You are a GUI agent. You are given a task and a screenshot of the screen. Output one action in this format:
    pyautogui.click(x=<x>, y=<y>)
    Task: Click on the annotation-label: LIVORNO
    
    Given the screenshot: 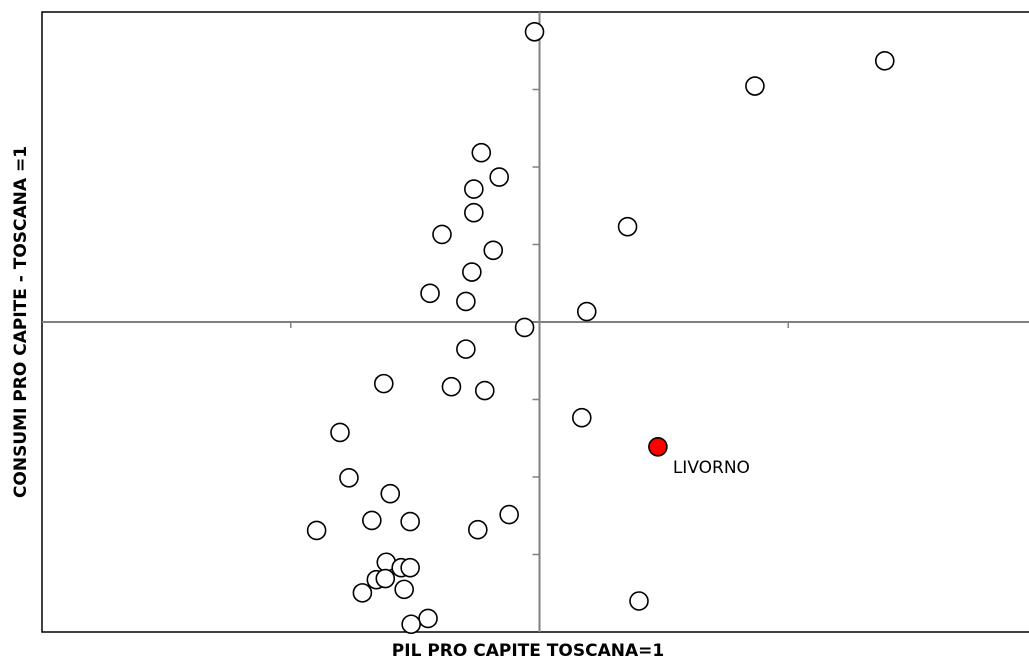 What is the action you would take?
    pyautogui.click(x=711, y=468)
    